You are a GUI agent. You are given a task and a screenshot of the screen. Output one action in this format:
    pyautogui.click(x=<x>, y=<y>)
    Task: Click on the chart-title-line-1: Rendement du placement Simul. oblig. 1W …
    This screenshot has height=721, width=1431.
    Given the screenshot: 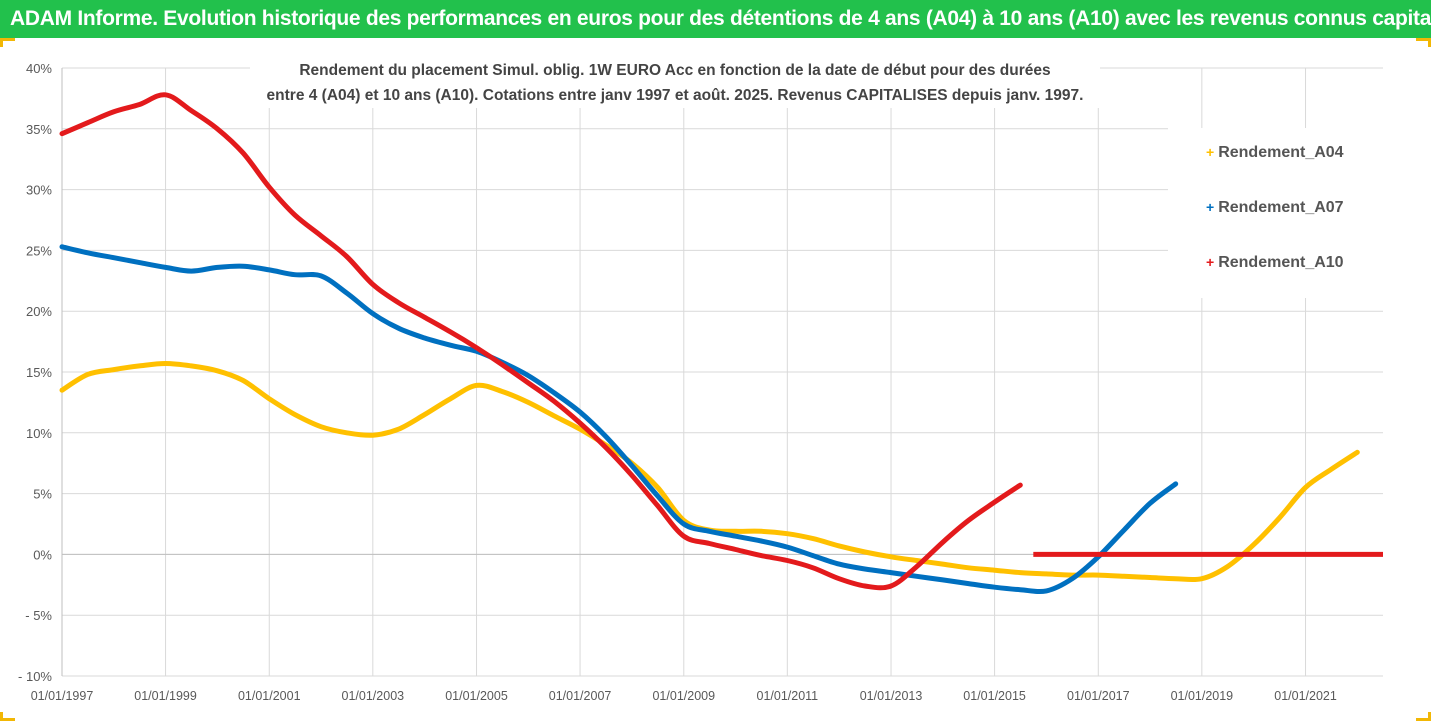 What is the action you would take?
    pyautogui.click(x=675, y=70)
    